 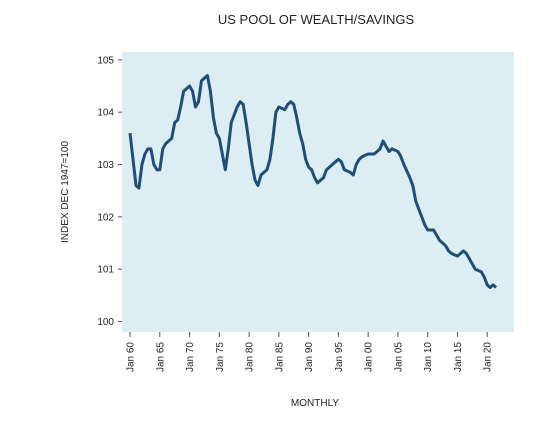 What do you see at coordinates (398, 357) in the screenshot?
I see `x-tick-label: Jan 05` at bounding box center [398, 357].